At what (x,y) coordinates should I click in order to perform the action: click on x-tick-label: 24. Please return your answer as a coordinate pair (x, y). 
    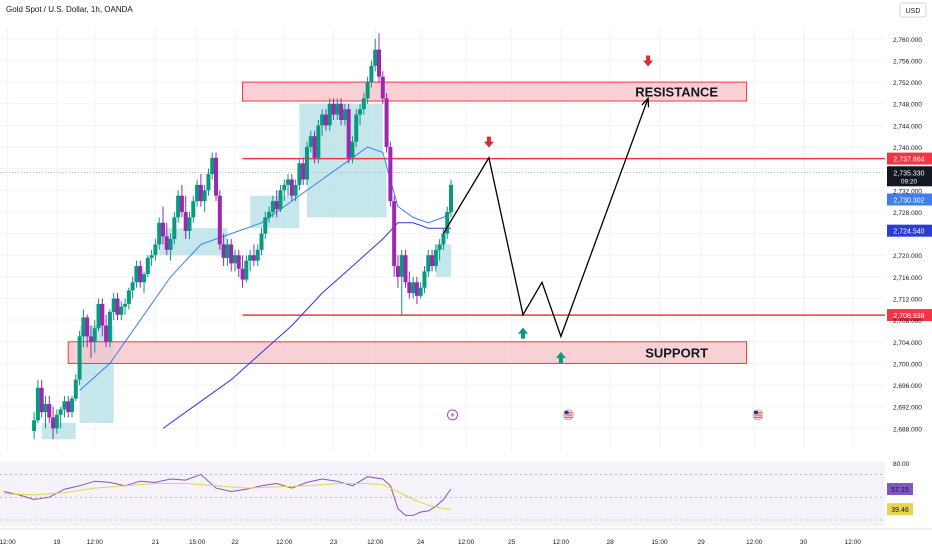
    Looking at the image, I should click on (421, 542).